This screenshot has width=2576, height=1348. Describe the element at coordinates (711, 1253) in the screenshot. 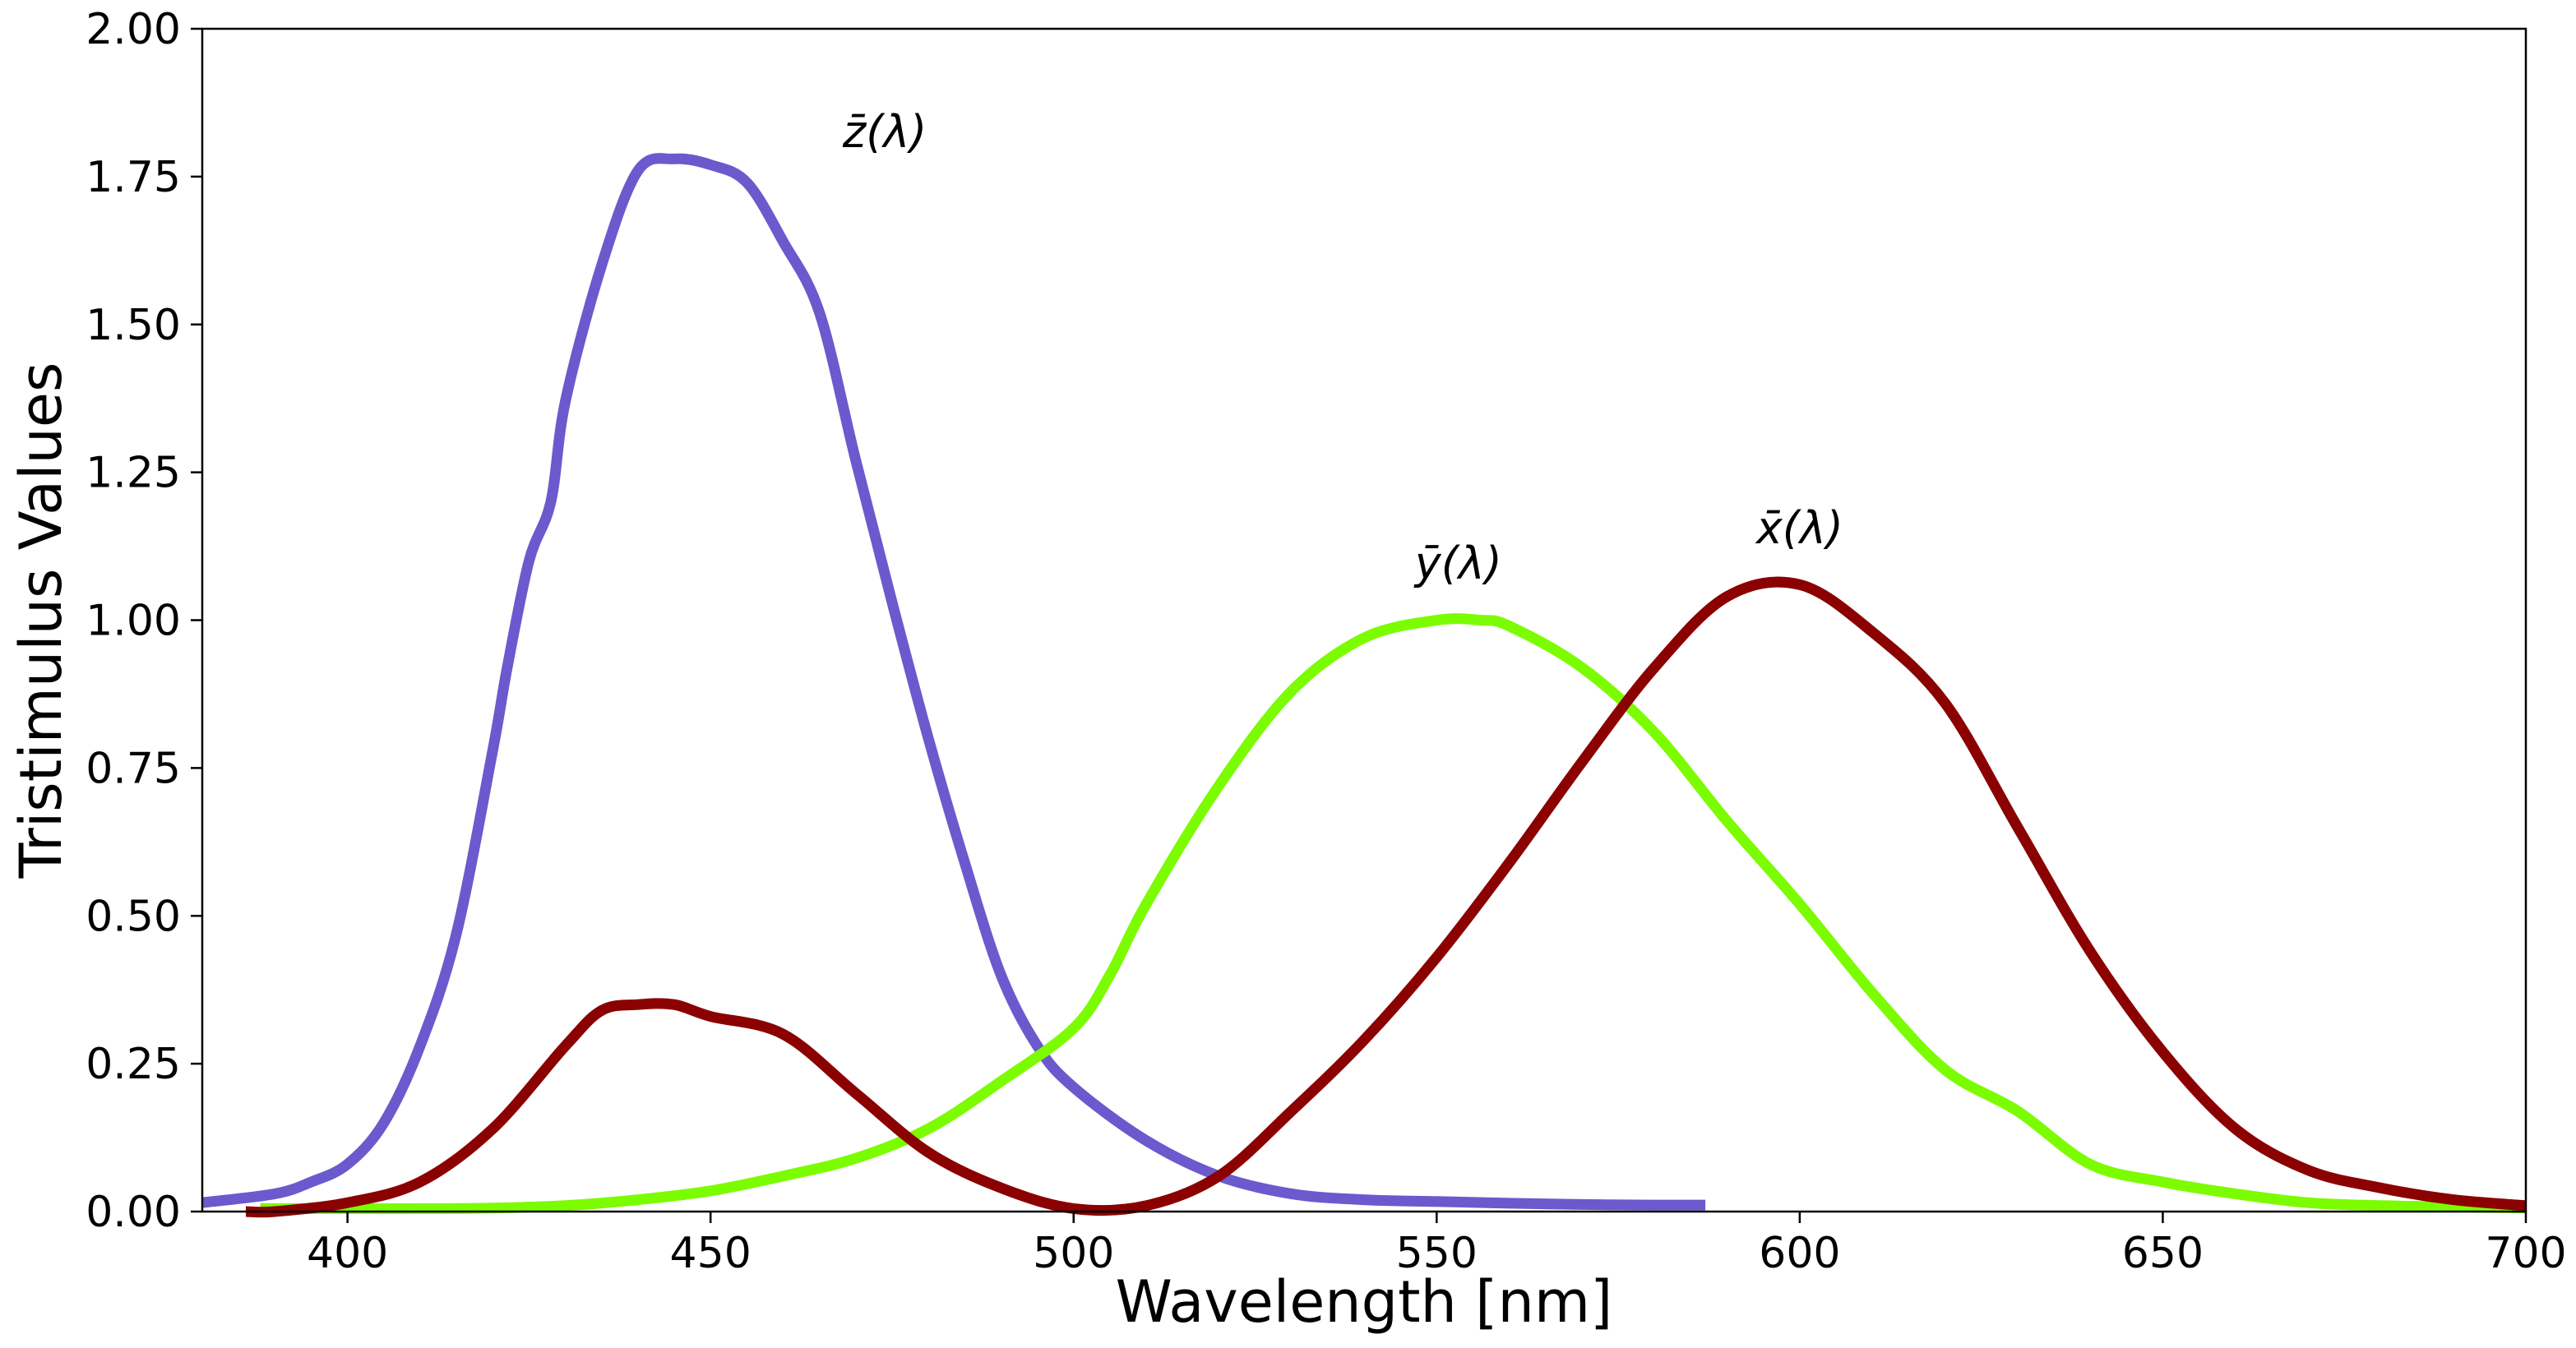

I see `x-tick-label: 450` at that location.